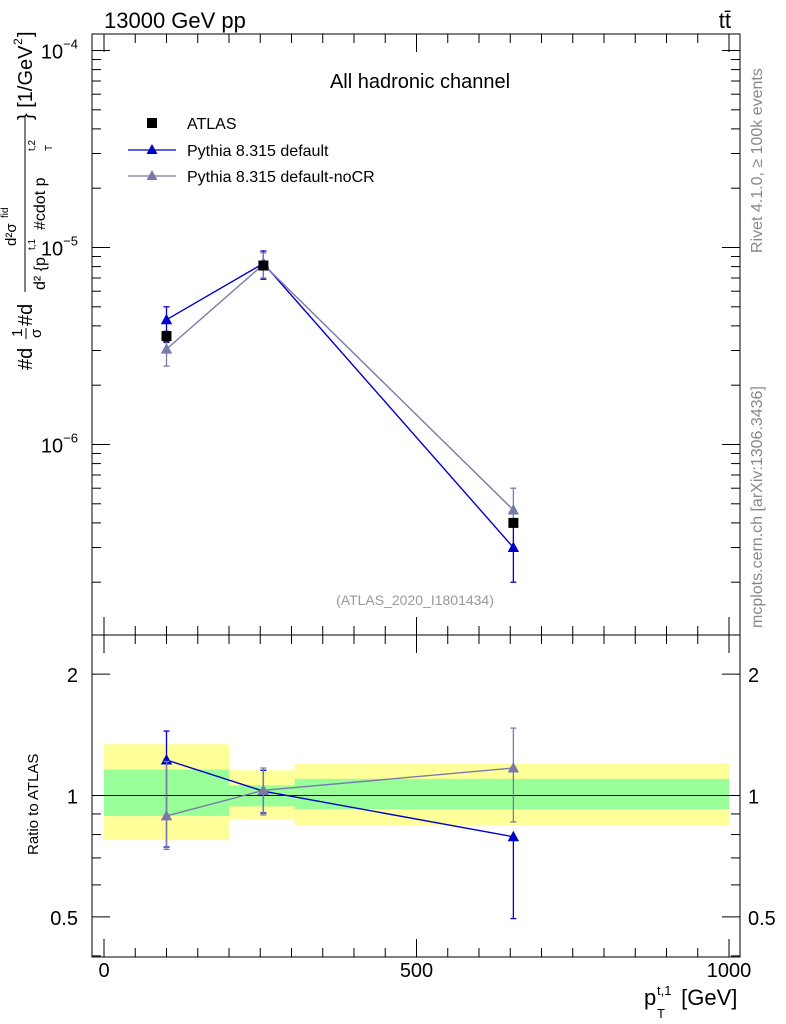 This screenshot has width=786, height=1024. Describe the element at coordinates (40, 273) in the screenshot. I see `ylabel-frac2-den: d² {p` at that location.